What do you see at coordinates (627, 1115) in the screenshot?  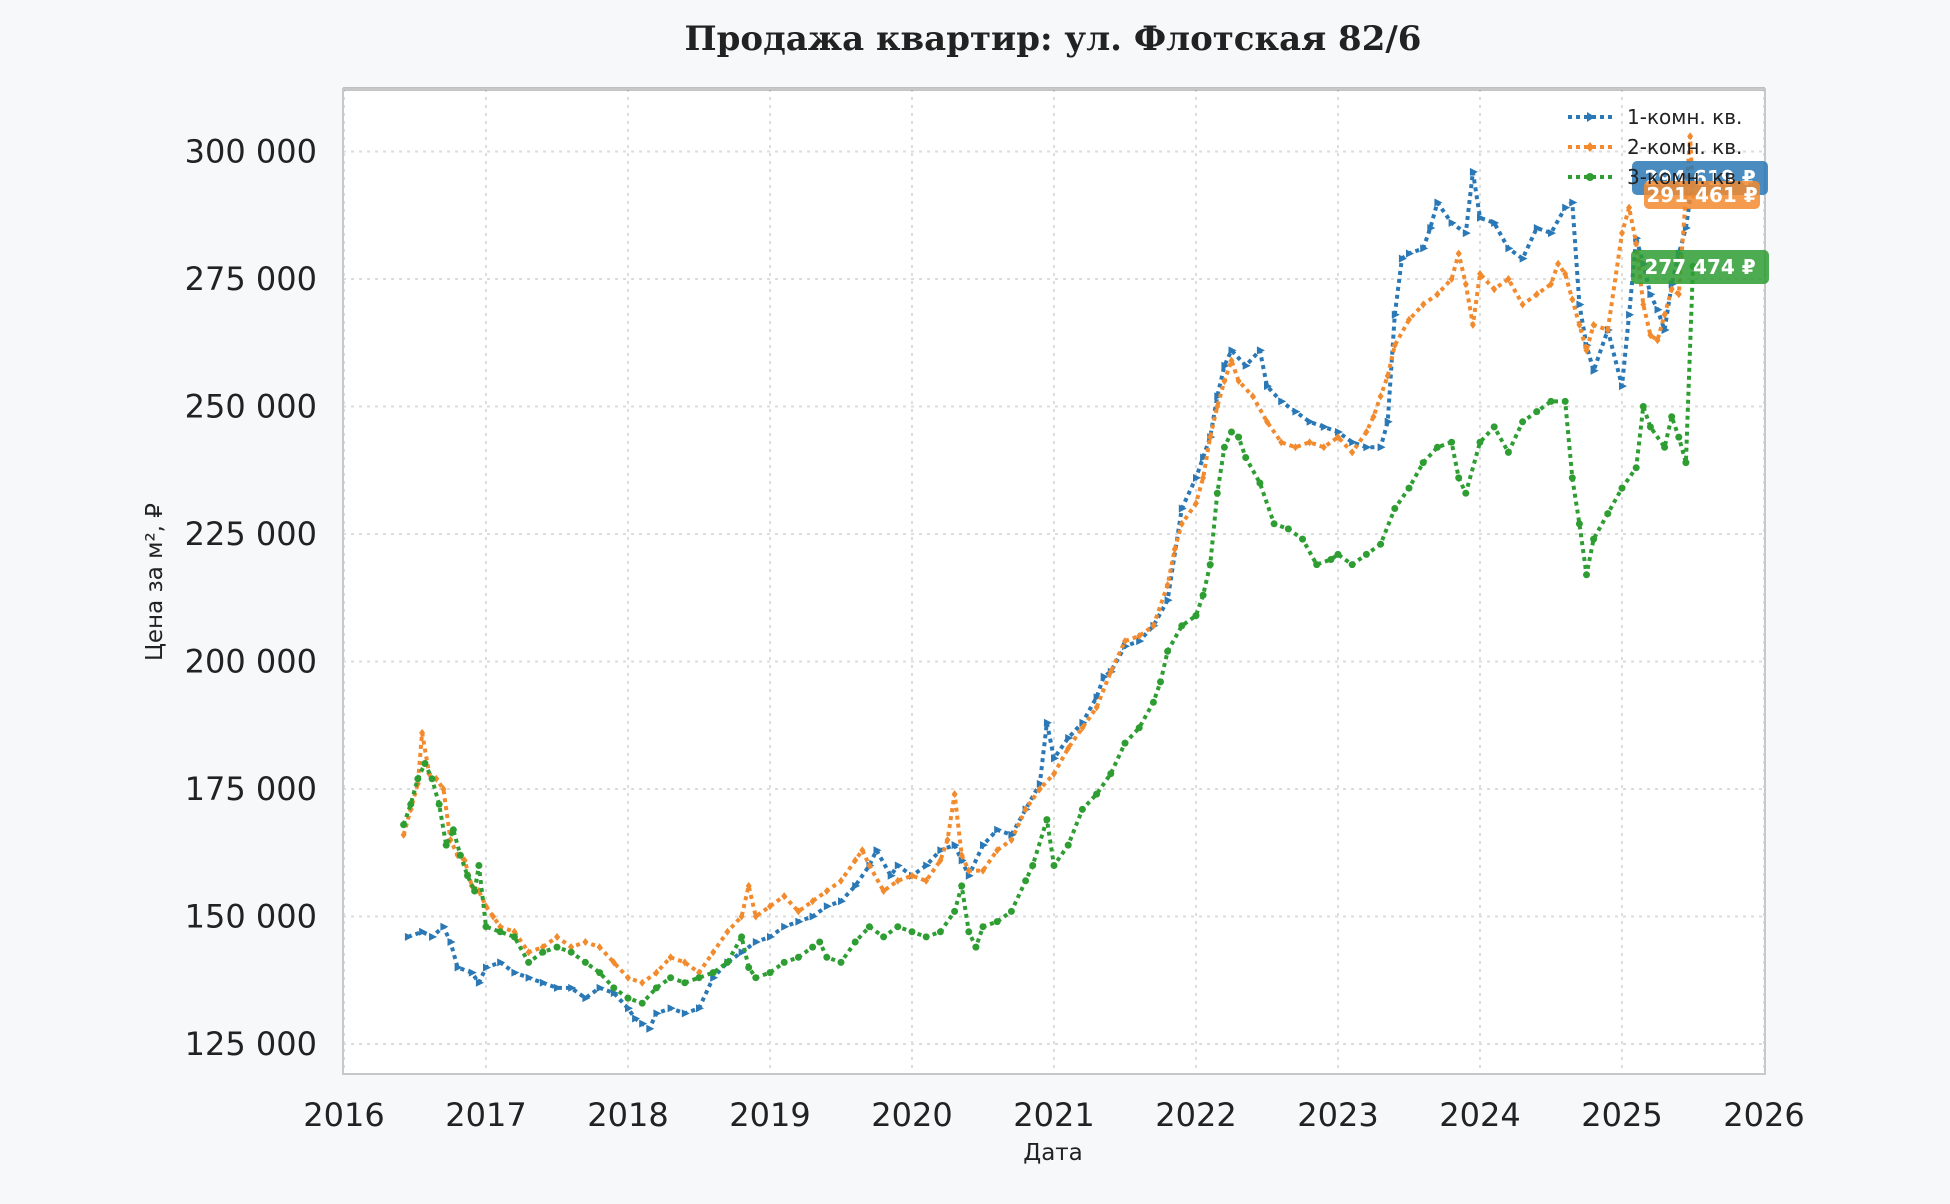 I see `x-tick-label: 2018` at bounding box center [627, 1115].